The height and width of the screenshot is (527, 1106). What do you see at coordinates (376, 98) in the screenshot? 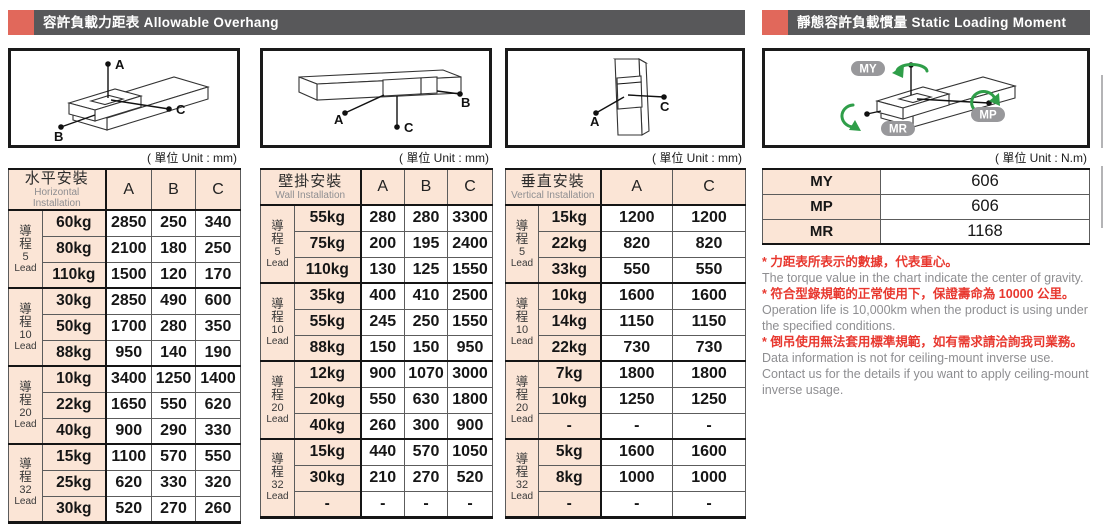
I see `wall-installation-diagram: A B C` at bounding box center [376, 98].